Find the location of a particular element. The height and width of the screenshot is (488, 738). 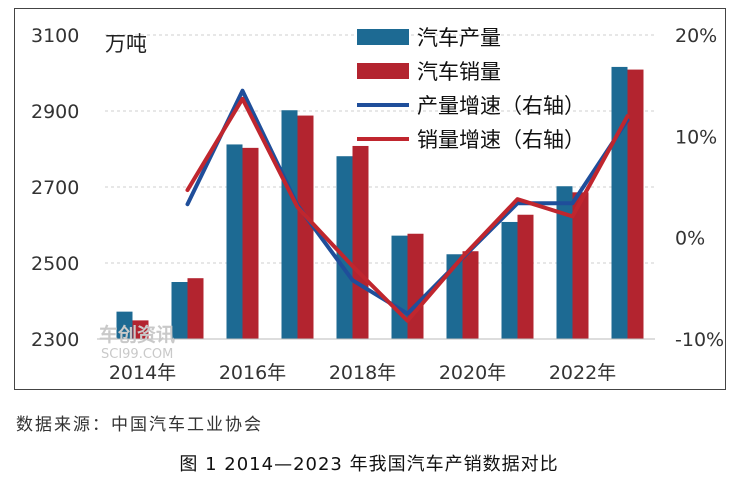

y-left-tick-label: 2300 is located at coordinates (55, 340).